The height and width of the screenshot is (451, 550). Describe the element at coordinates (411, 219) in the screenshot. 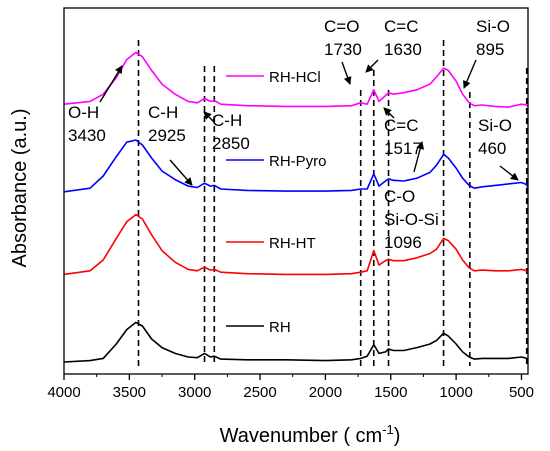

I see `annotation-siosi-line-1: Si-O-Si` at that location.